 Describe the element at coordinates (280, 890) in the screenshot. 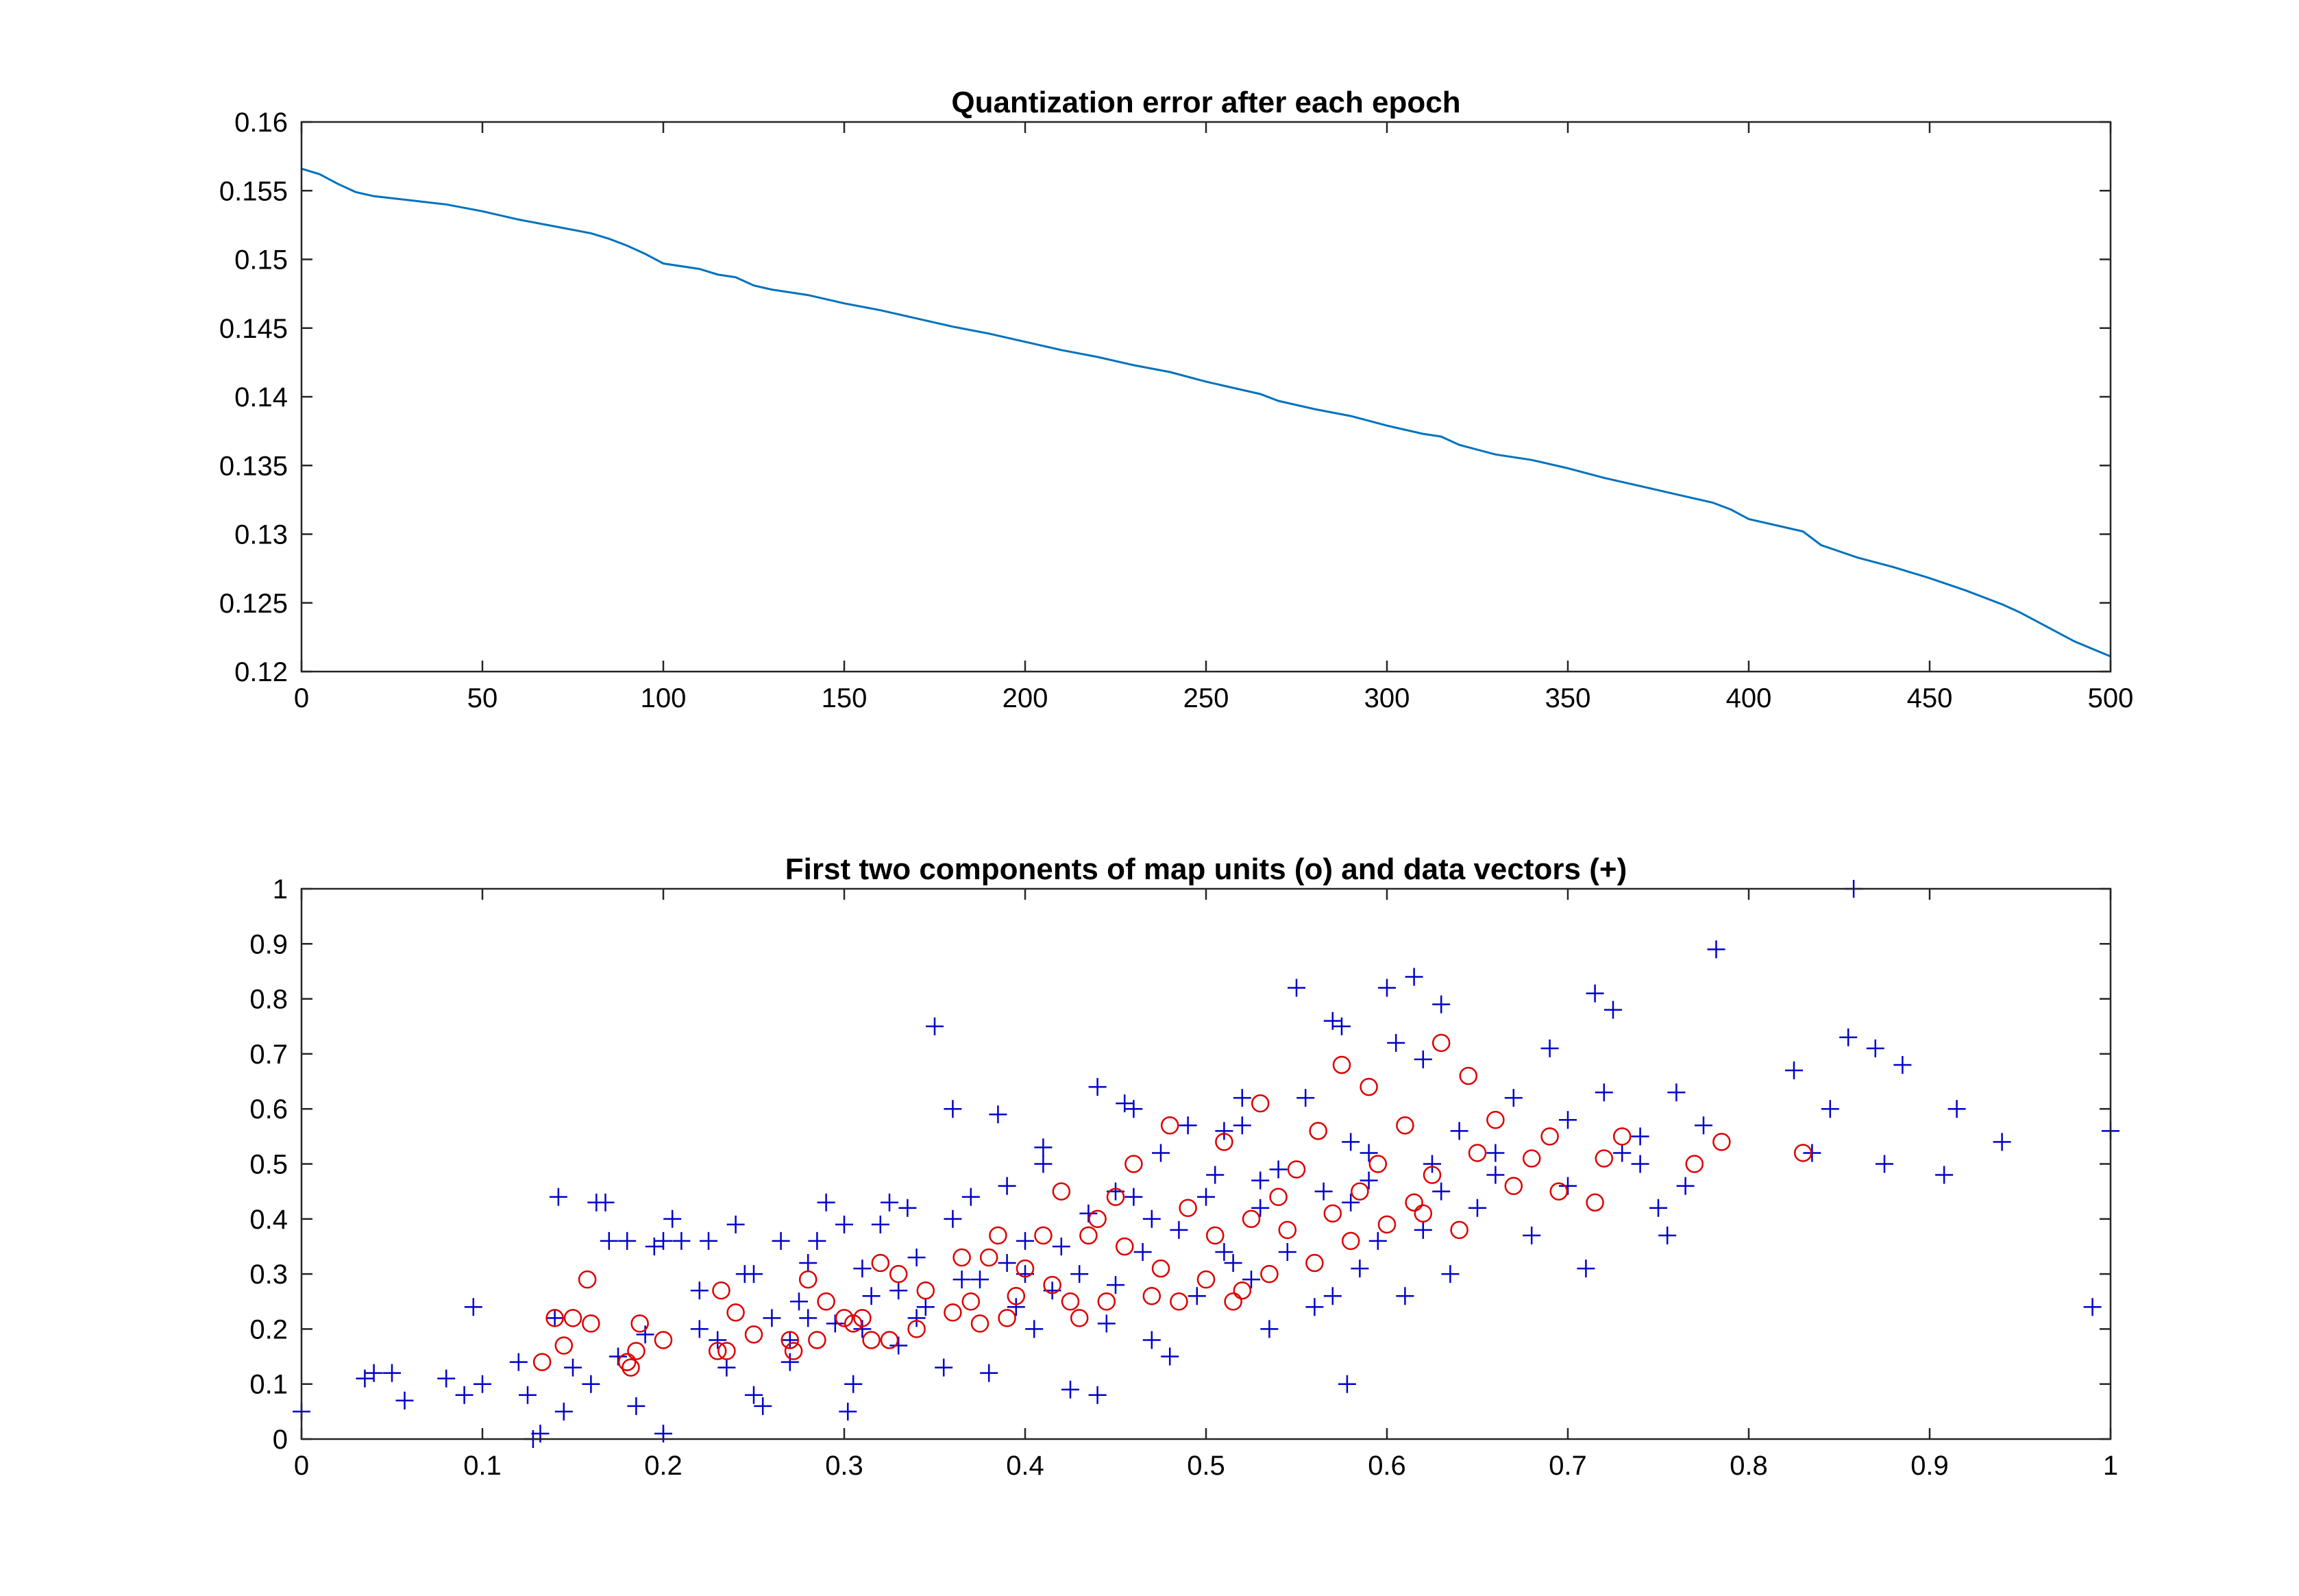

I see `y-tick-label: 1` at that location.